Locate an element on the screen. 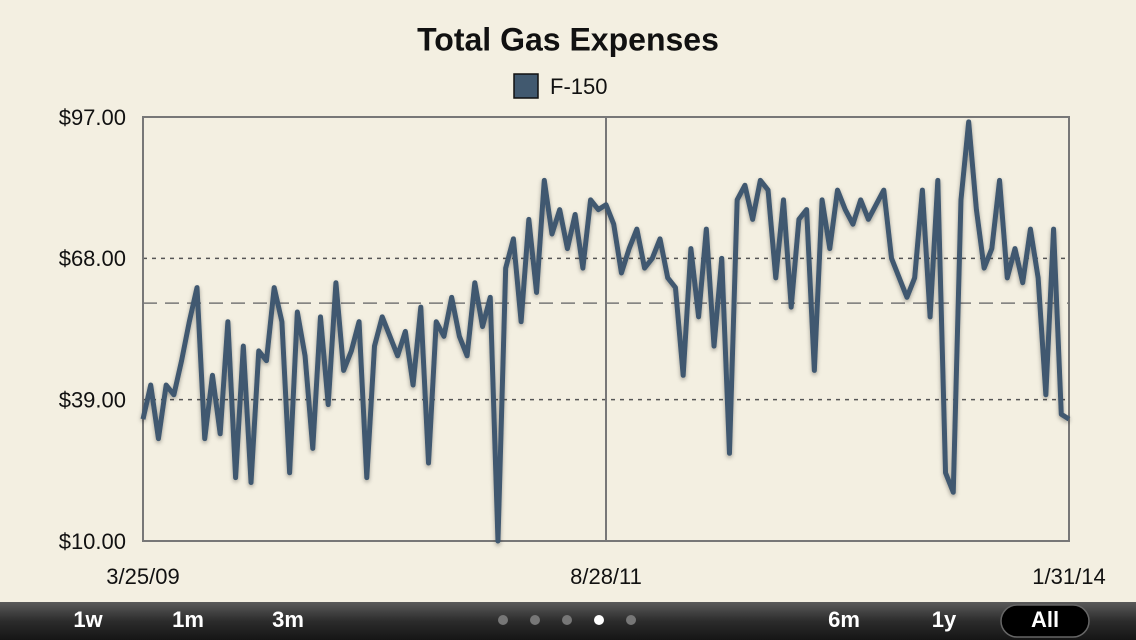 Image resolution: width=1136 pixels, height=640 pixels. selected-pill is located at coordinates (1045, 621).